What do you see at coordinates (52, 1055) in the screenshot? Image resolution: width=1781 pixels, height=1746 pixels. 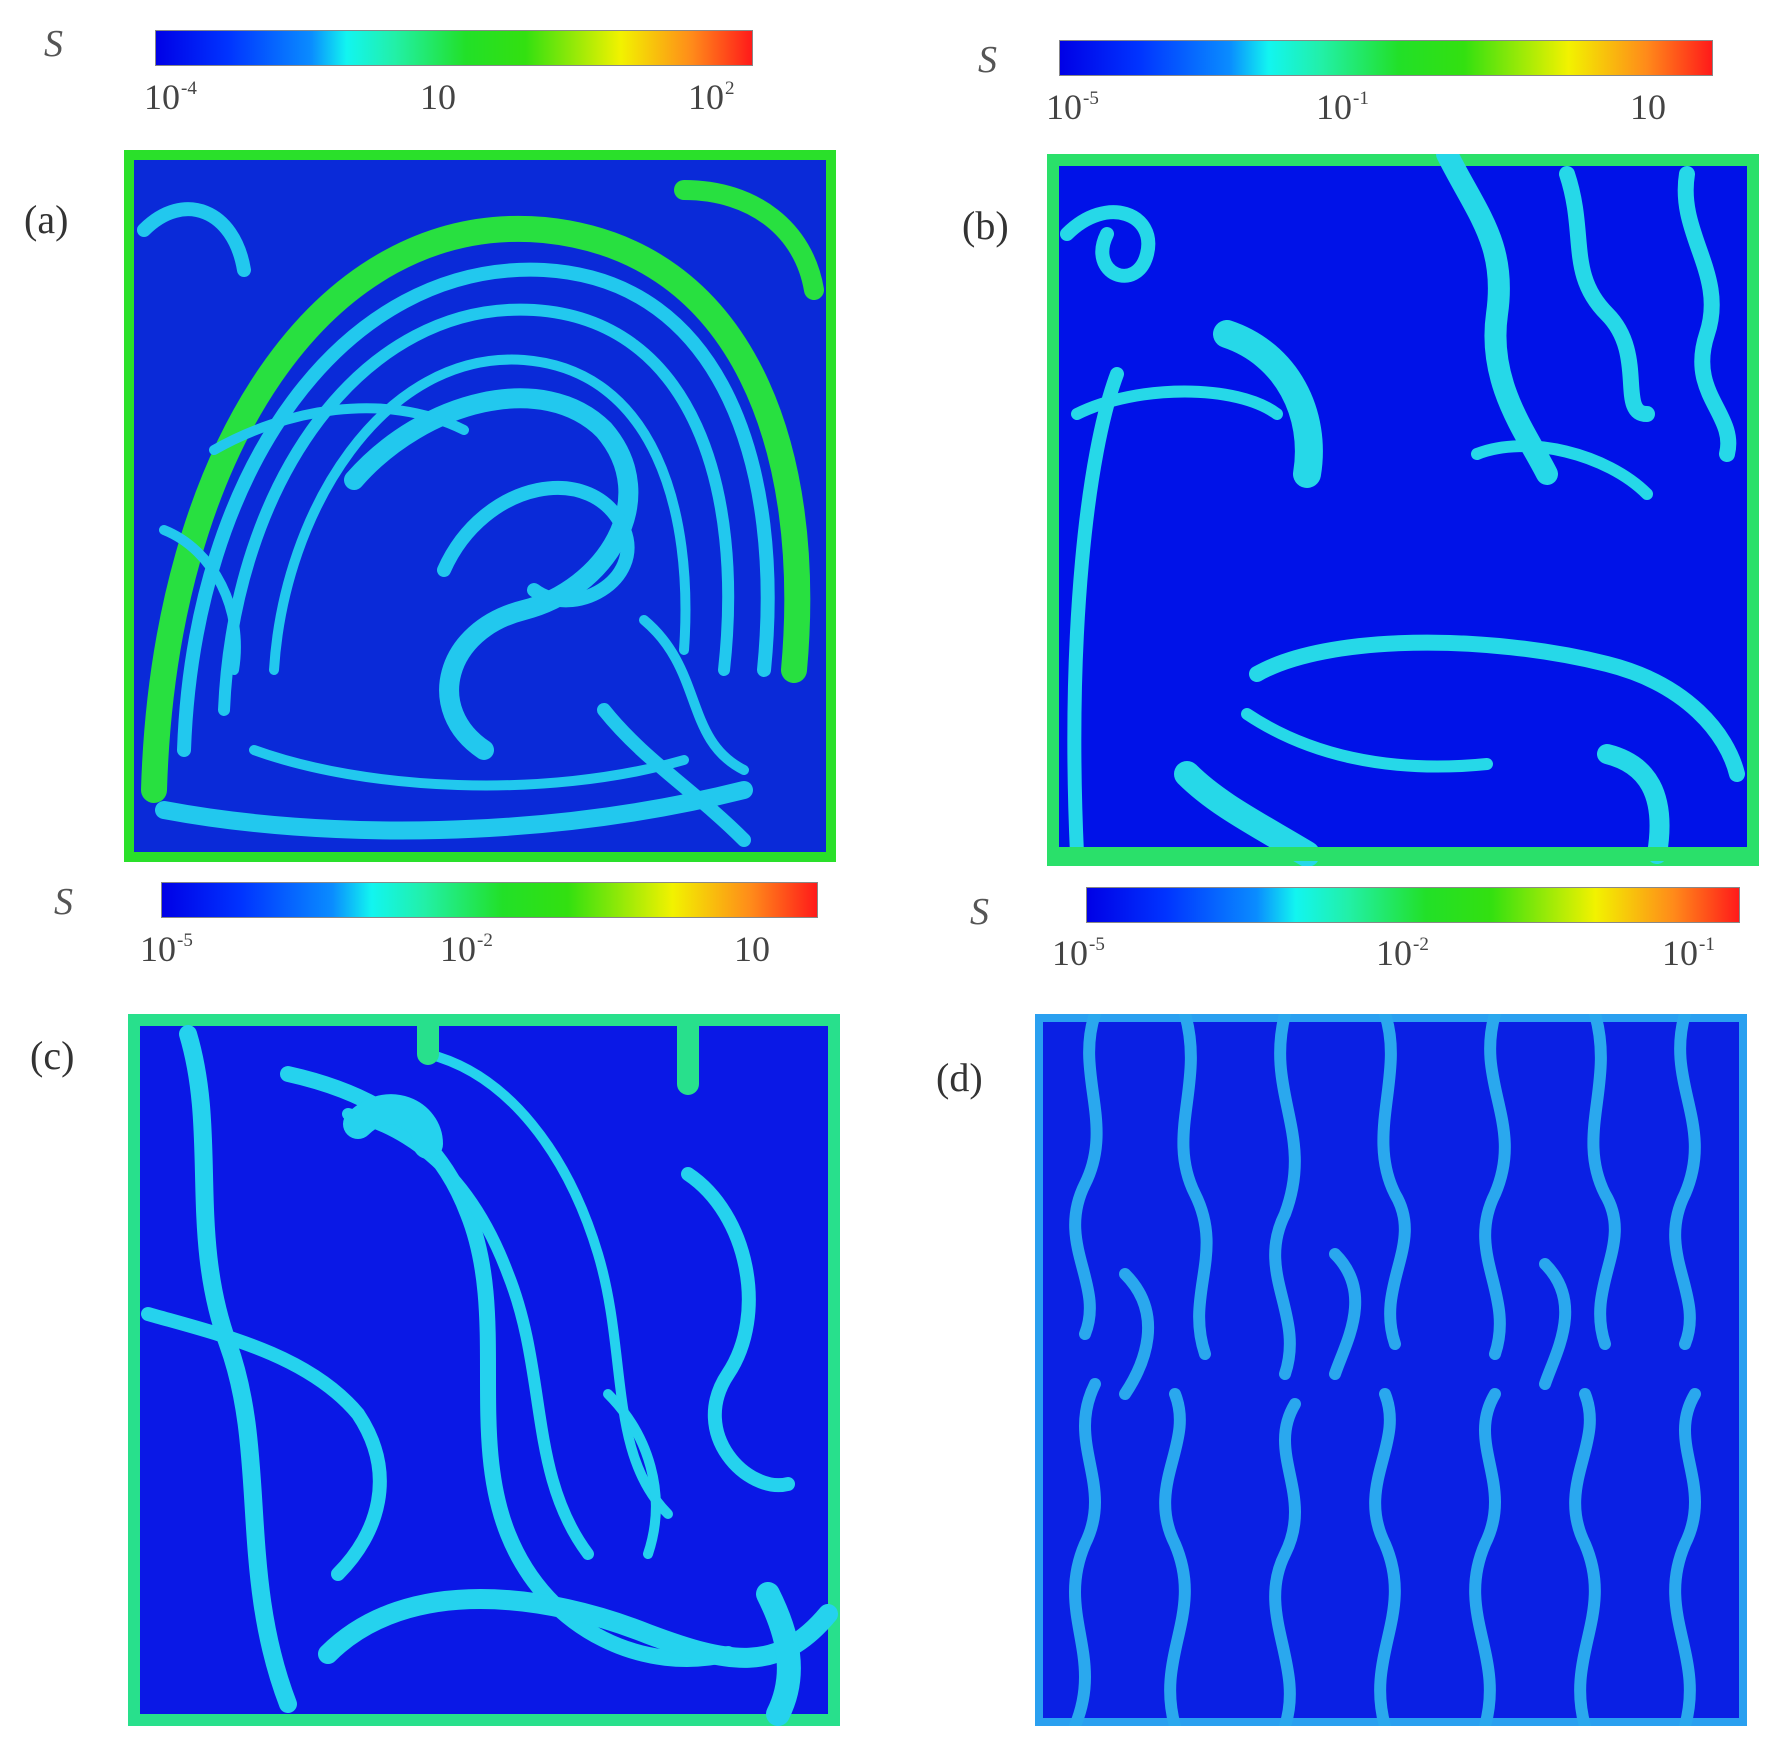 I see `panel-label: (c)` at bounding box center [52, 1055].